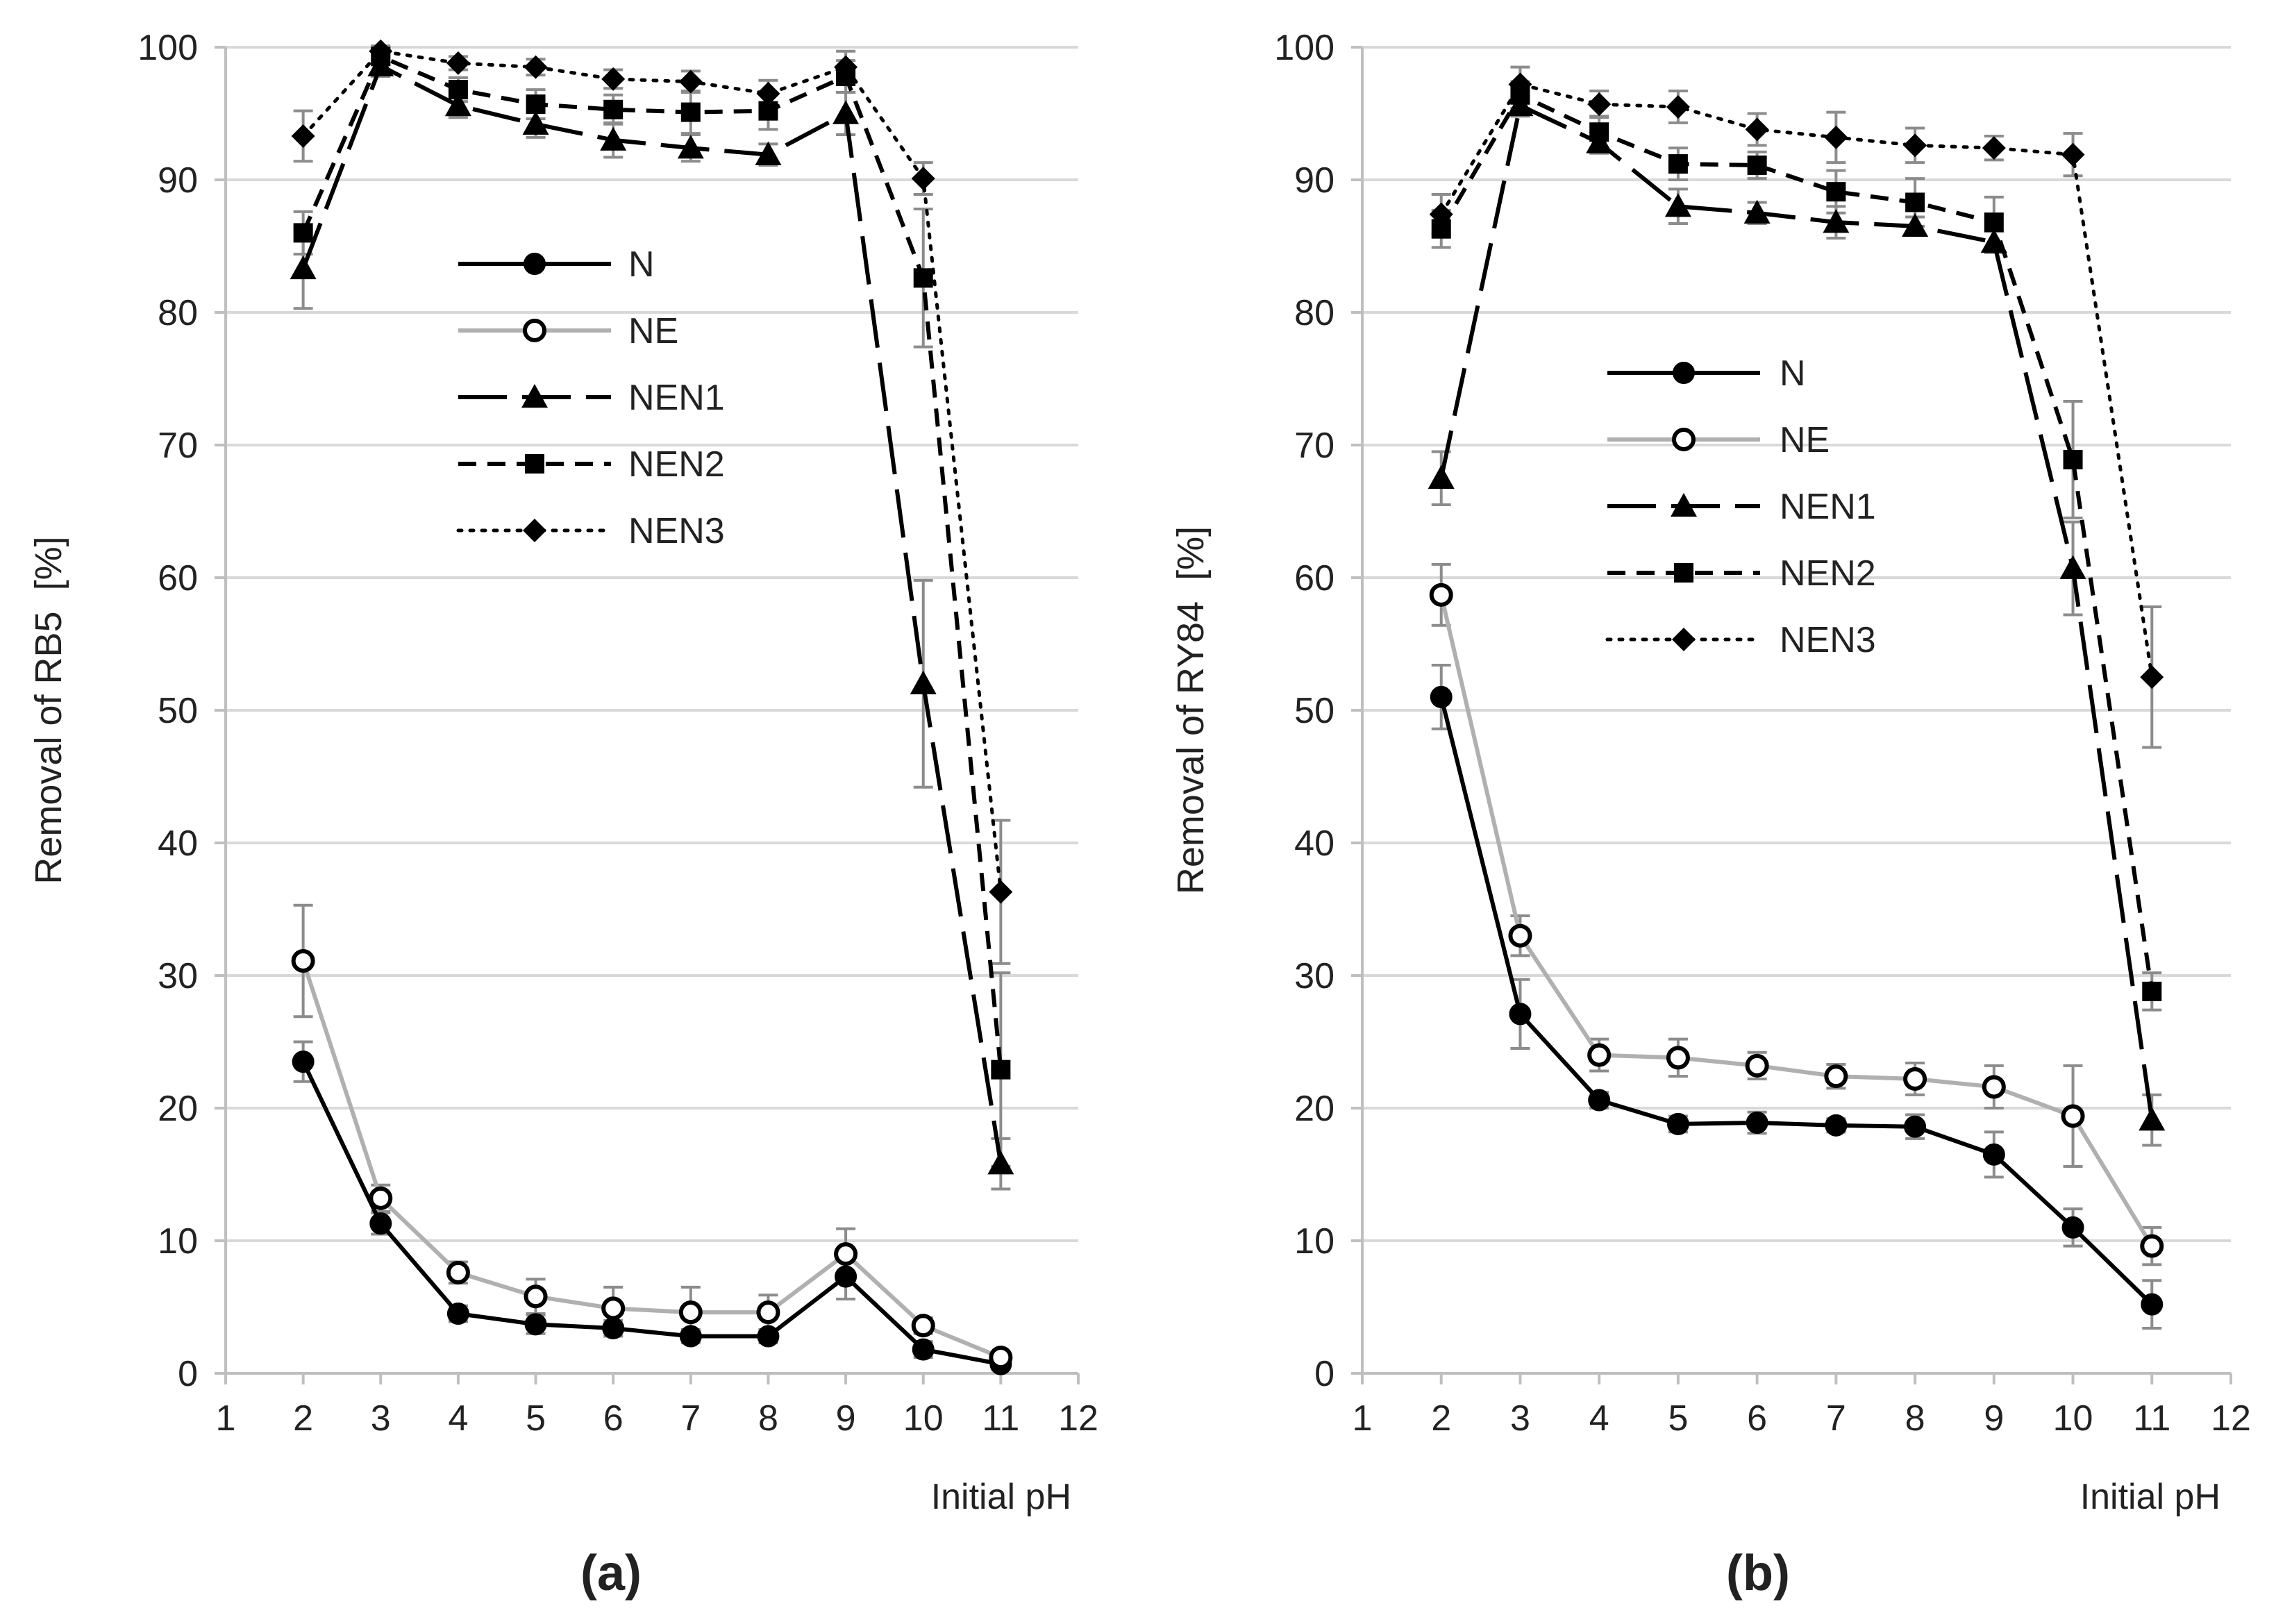 The width and height of the screenshot is (2276, 1624). I want to click on x-tick-label: 1, so click(1363, 1418).